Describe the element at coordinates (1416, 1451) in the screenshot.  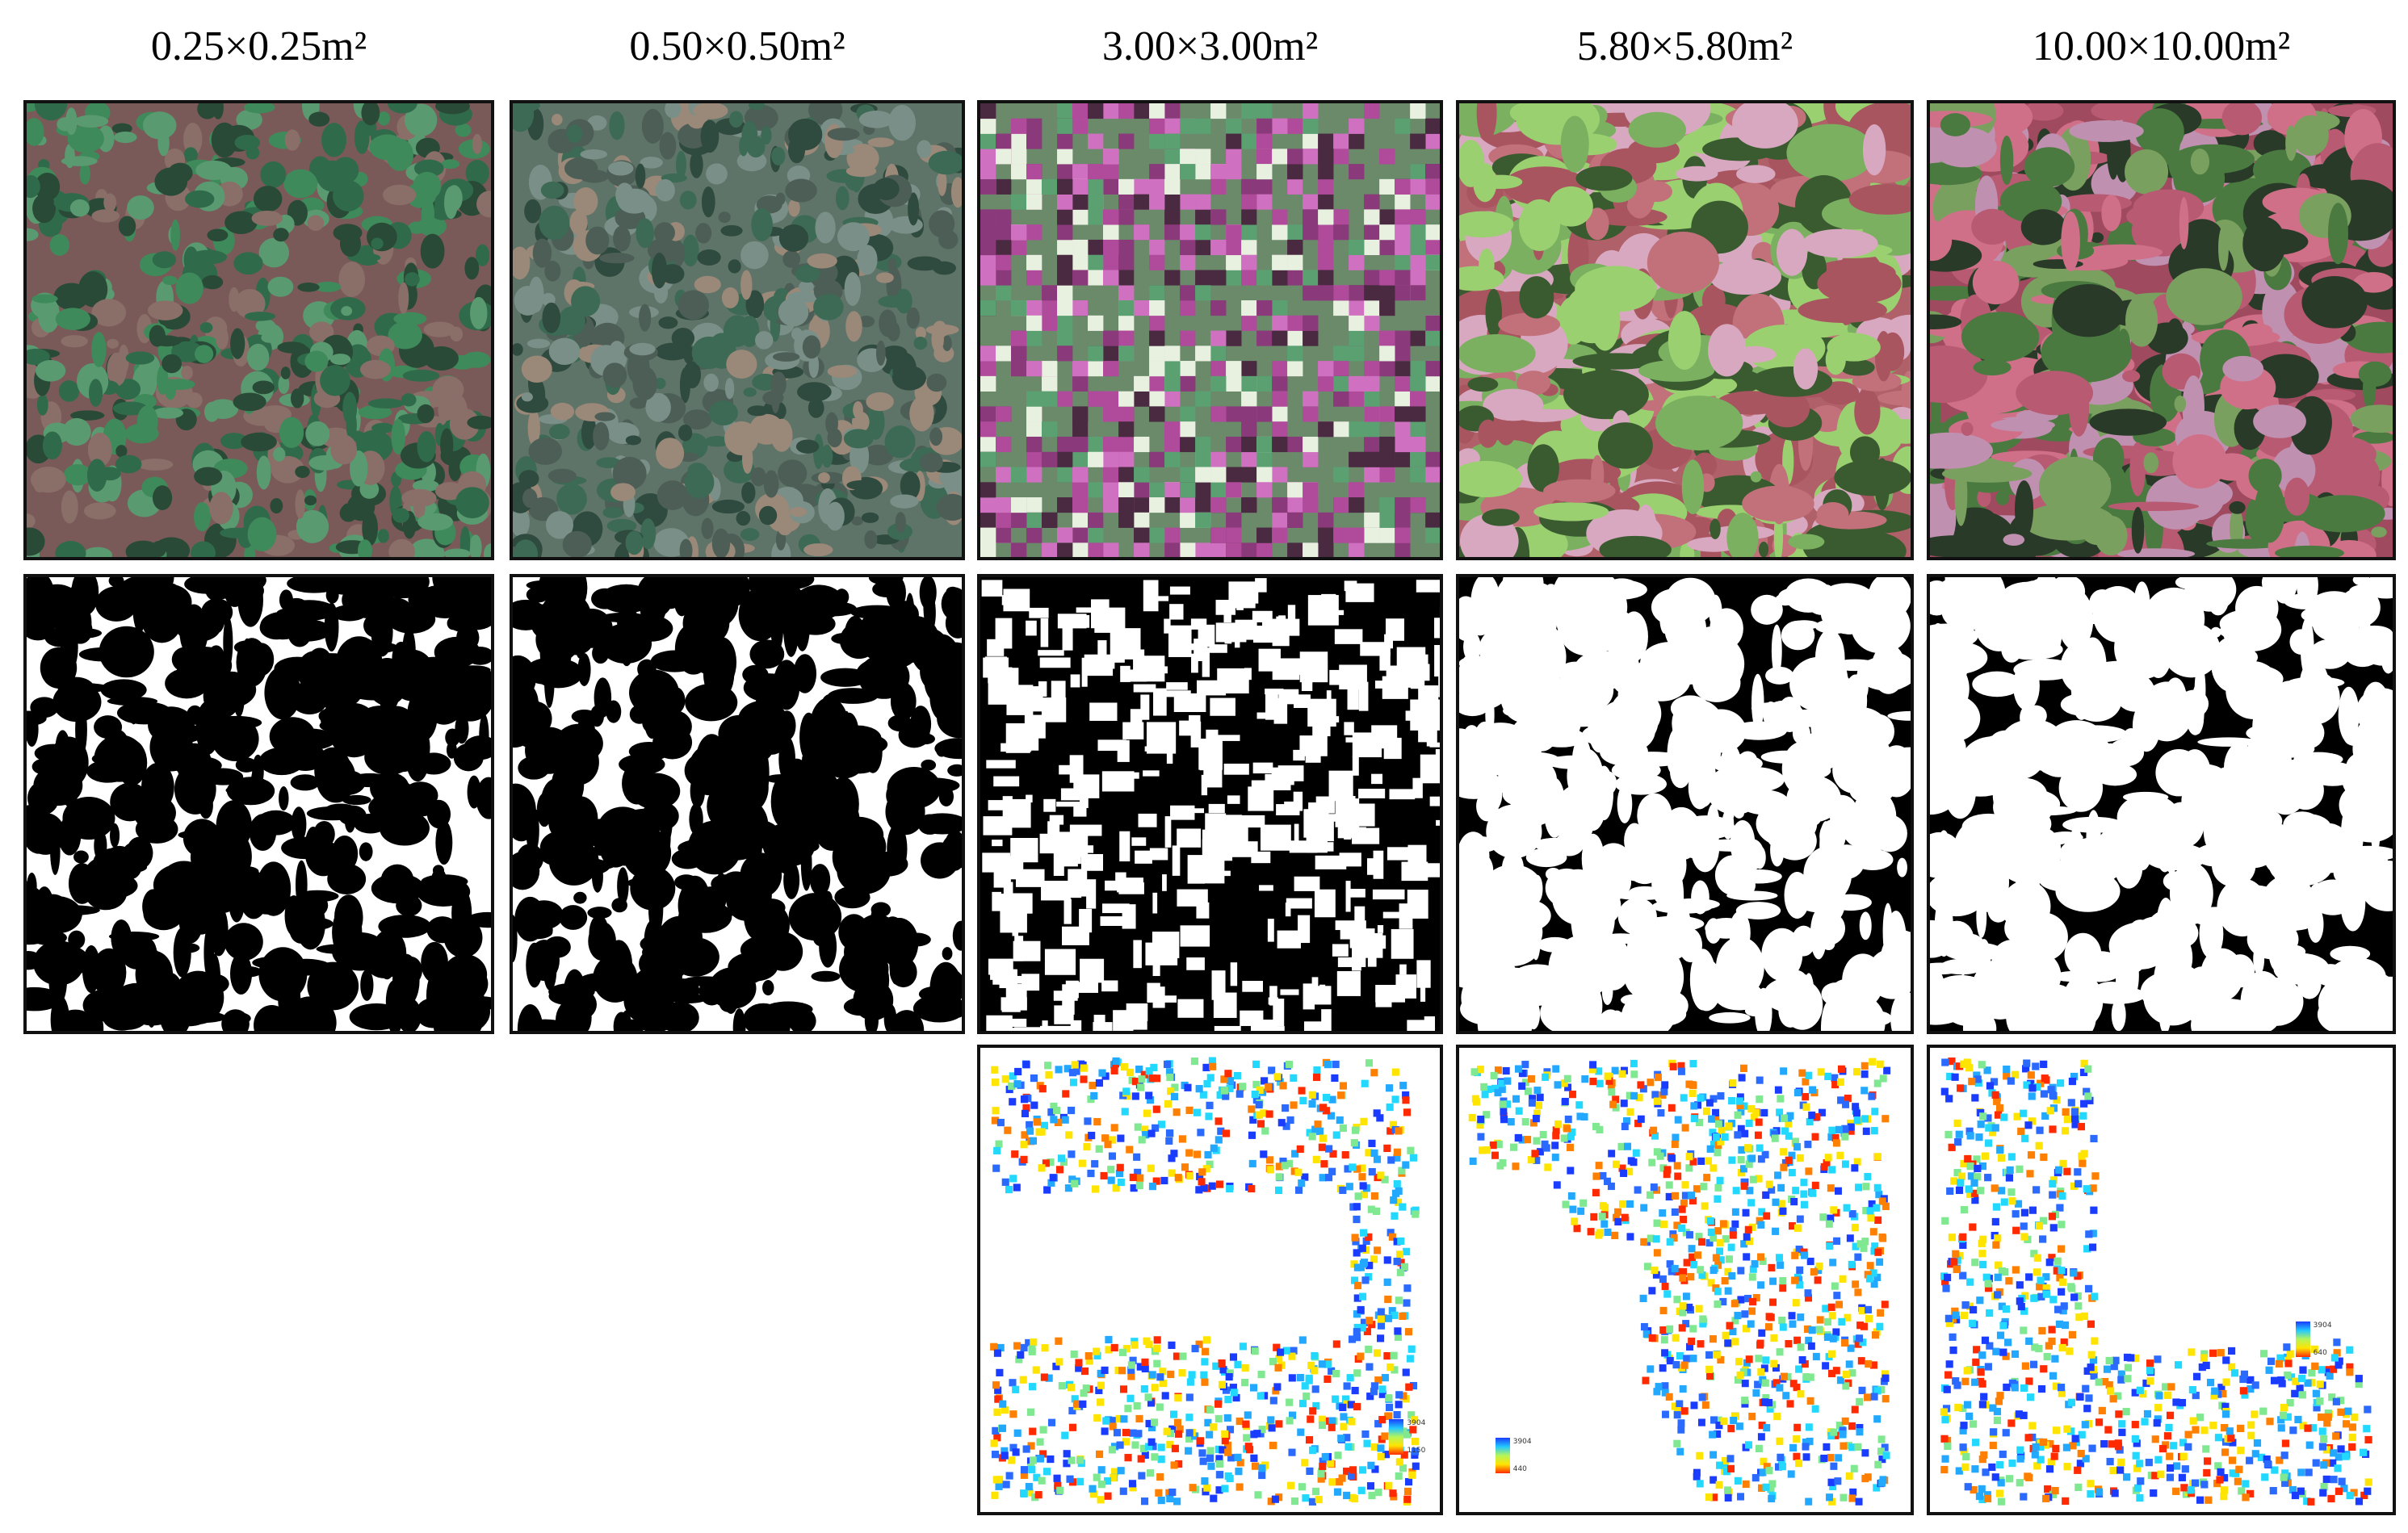
I see `legend-label: 1150` at that location.